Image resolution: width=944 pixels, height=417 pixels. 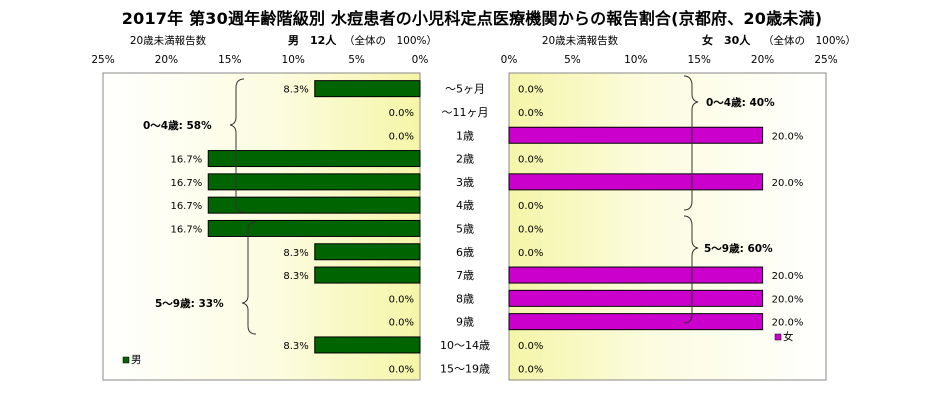 I want to click on category-label: 6歳, so click(x=465, y=252).